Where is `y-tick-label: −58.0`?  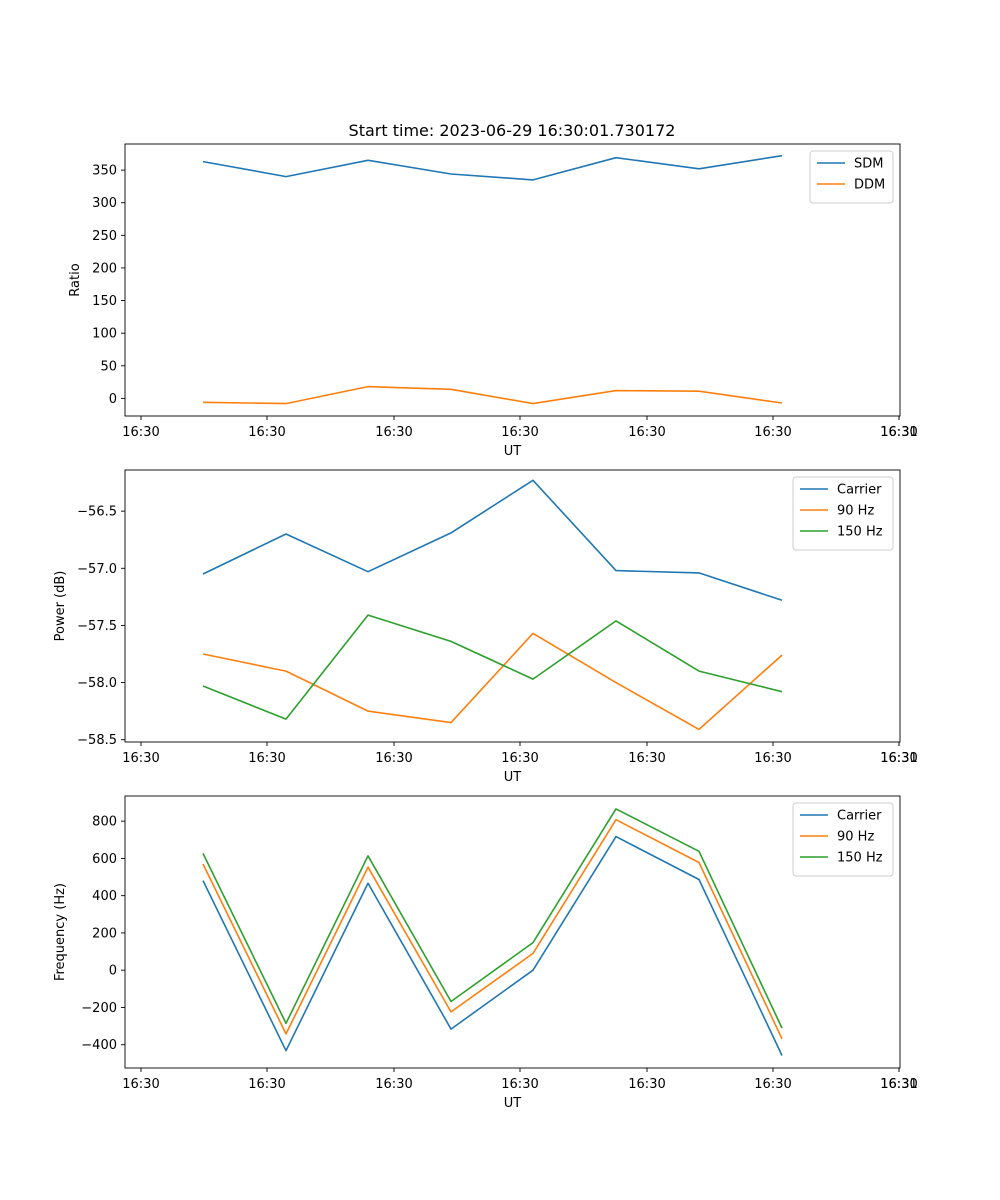
y-tick-label: −58.0 is located at coordinates (97, 683).